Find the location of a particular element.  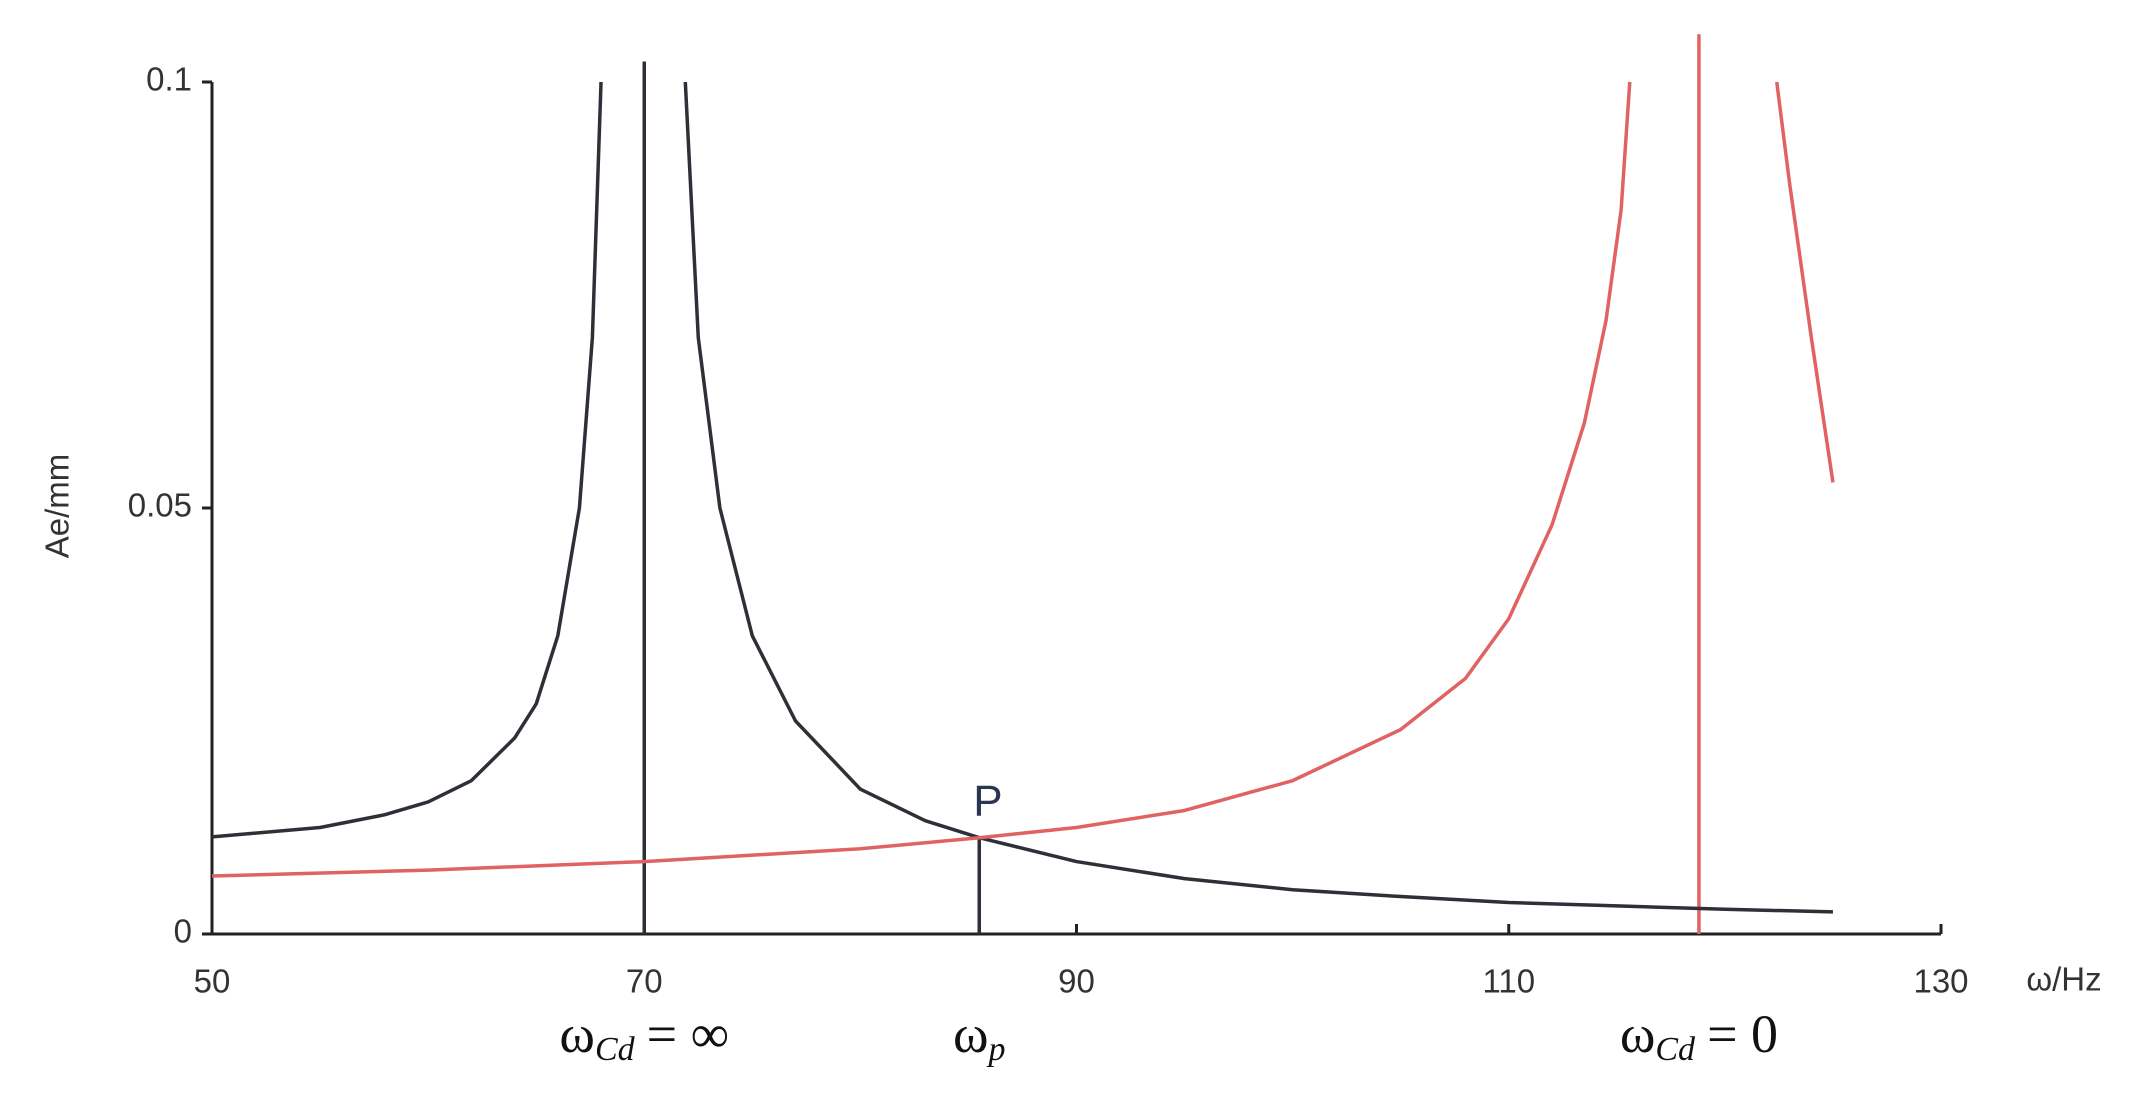

annotation-suffix: = 0 is located at coordinates (1742, 1034).